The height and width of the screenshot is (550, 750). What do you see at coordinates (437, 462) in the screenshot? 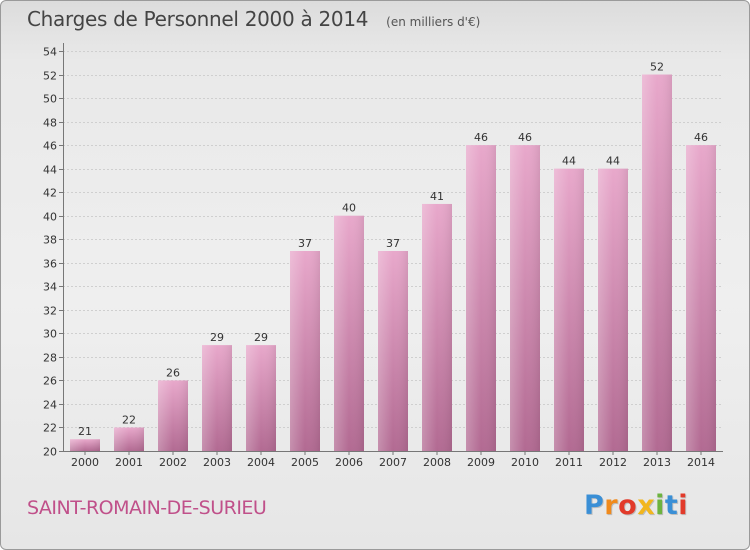
I see `x-tick-label: 2008` at bounding box center [437, 462].